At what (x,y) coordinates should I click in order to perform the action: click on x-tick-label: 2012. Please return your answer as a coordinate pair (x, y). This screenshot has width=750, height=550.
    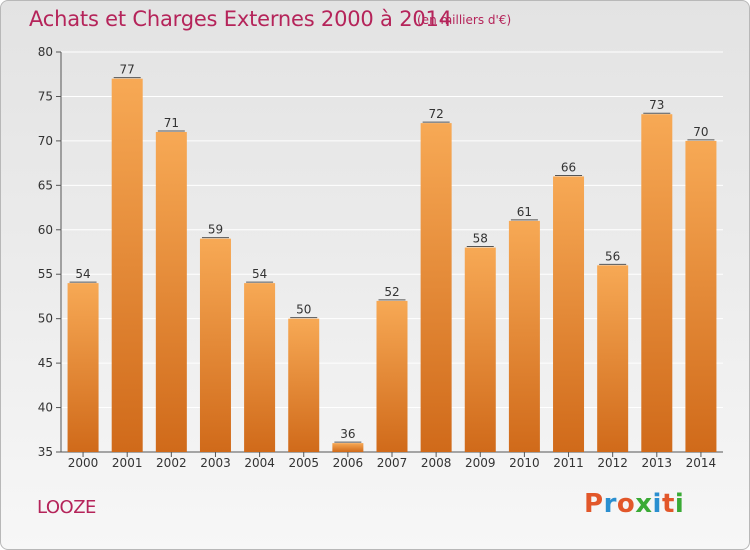
    Looking at the image, I should click on (612, 463).